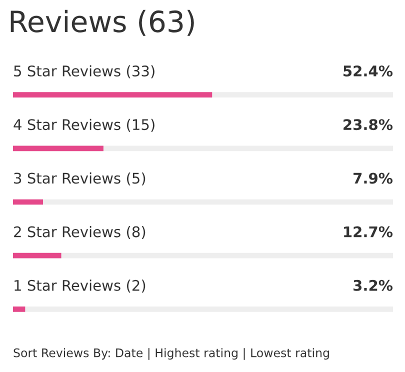 This screenshot has width=405, height=372. Describe the element at coordinates (84, 71) in the screenshot. I see `y-tick-label: 5 Star Reviews (33)` at that location.